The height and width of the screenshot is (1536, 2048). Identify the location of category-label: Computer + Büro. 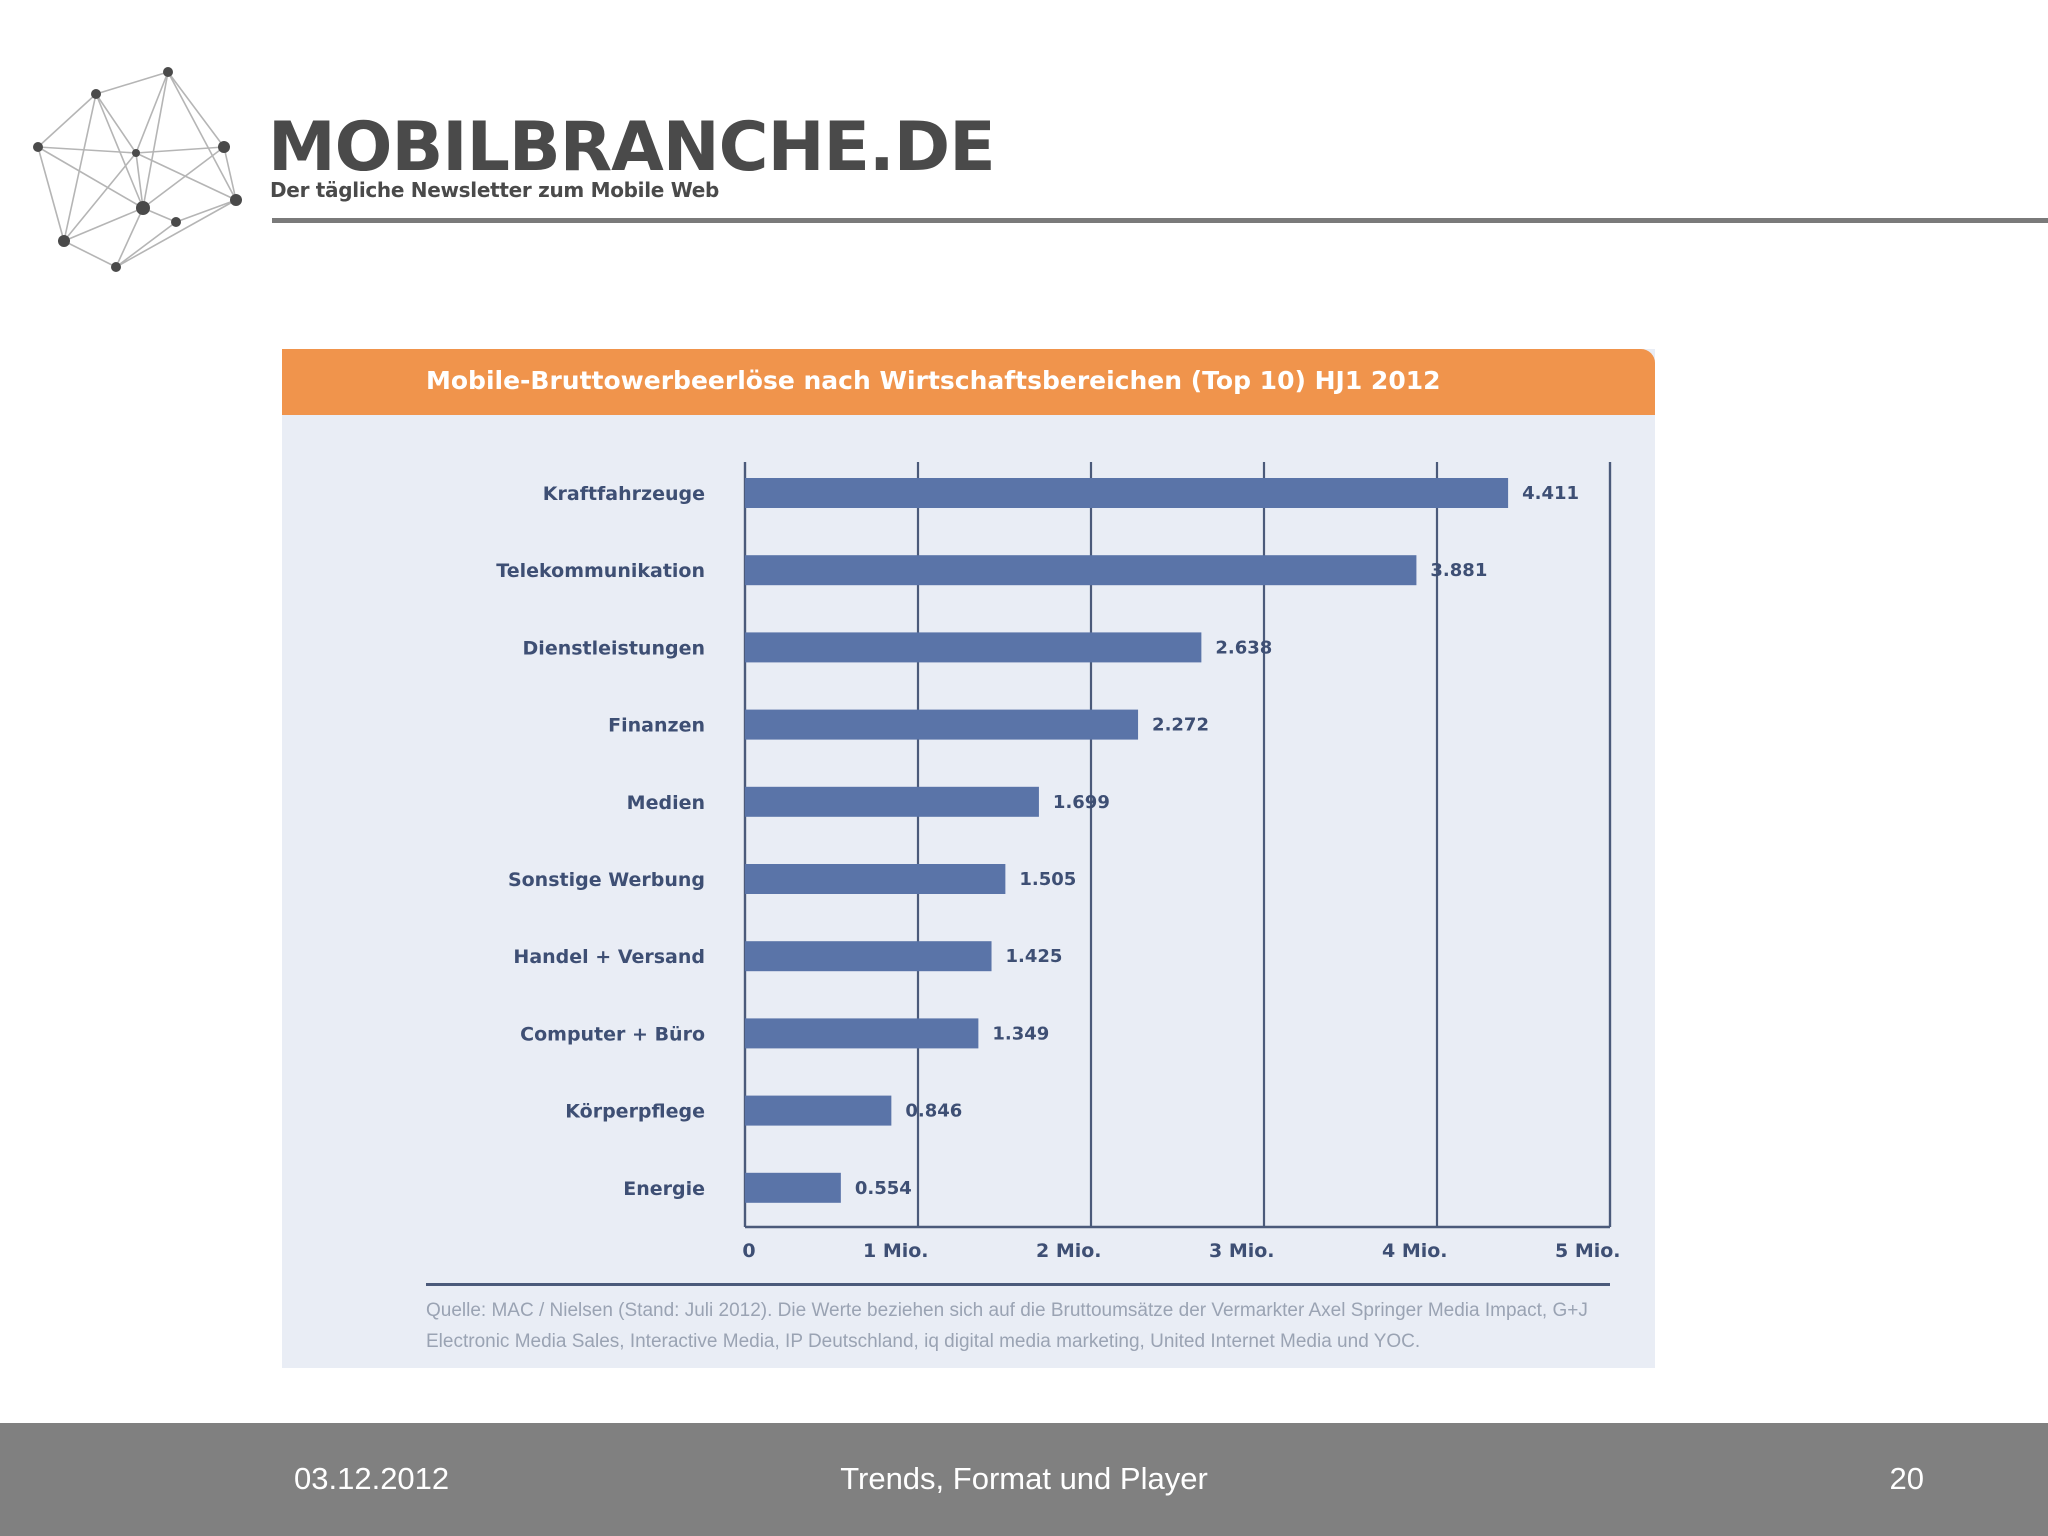
(612, 1034).